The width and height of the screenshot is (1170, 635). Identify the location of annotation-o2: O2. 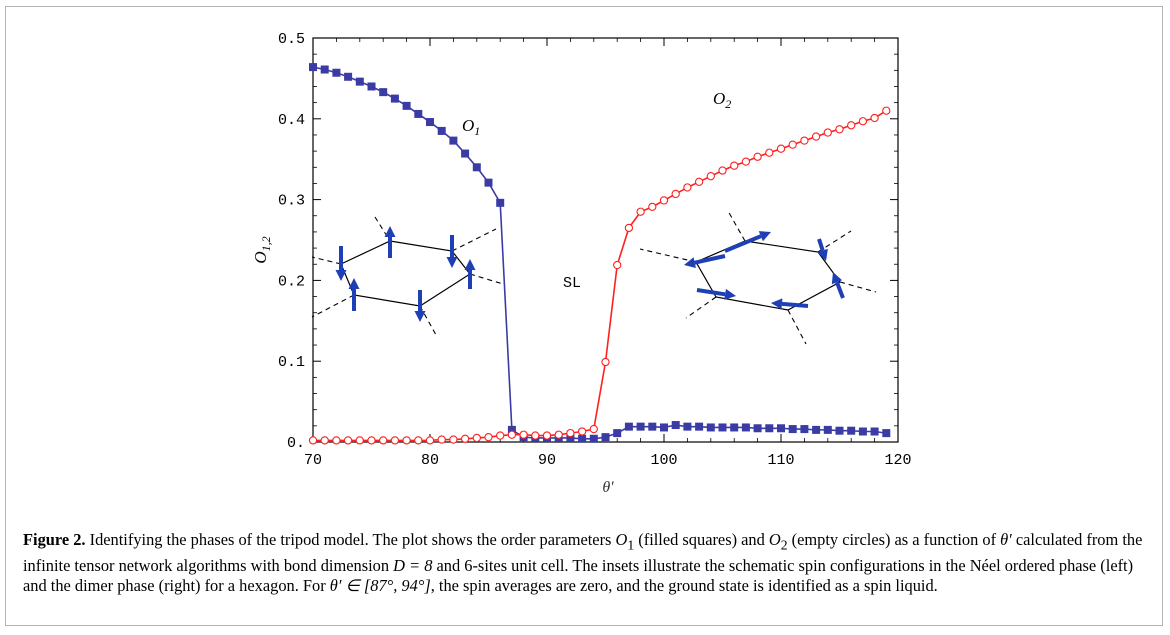
(722, 100).